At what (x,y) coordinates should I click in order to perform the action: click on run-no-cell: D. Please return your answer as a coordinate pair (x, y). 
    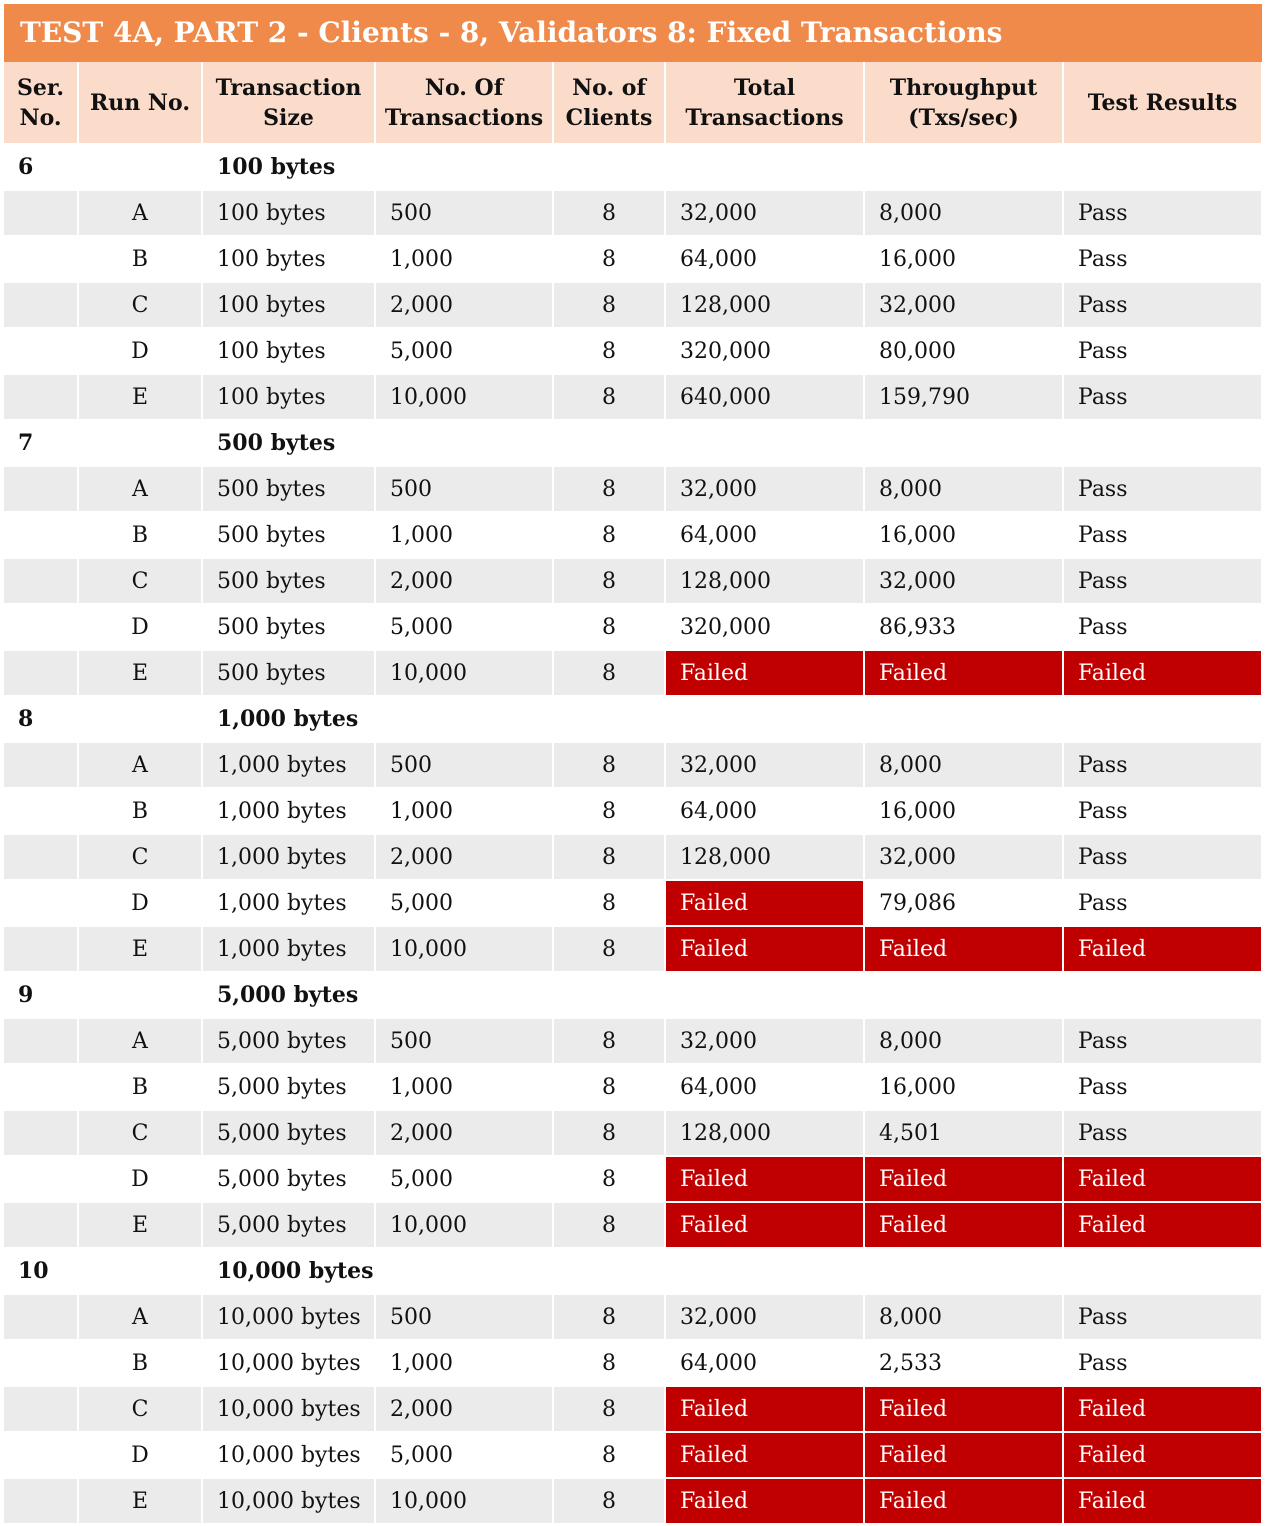
    Looking at the image, I should click on (140, 627).